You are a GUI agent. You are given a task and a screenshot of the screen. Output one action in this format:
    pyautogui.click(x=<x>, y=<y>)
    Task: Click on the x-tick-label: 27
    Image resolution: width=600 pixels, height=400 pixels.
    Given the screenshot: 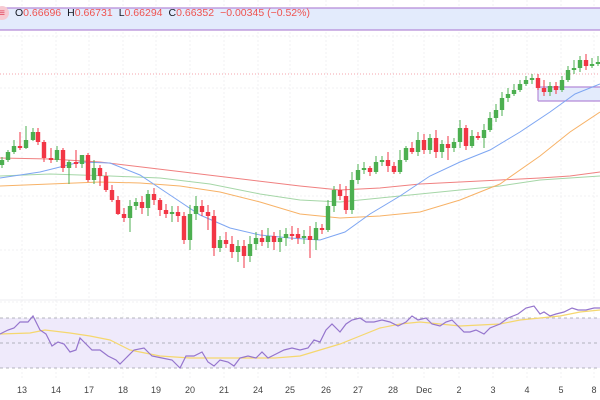 What is the action you would take?
    pyautogui.click(x=358, y=390)
    